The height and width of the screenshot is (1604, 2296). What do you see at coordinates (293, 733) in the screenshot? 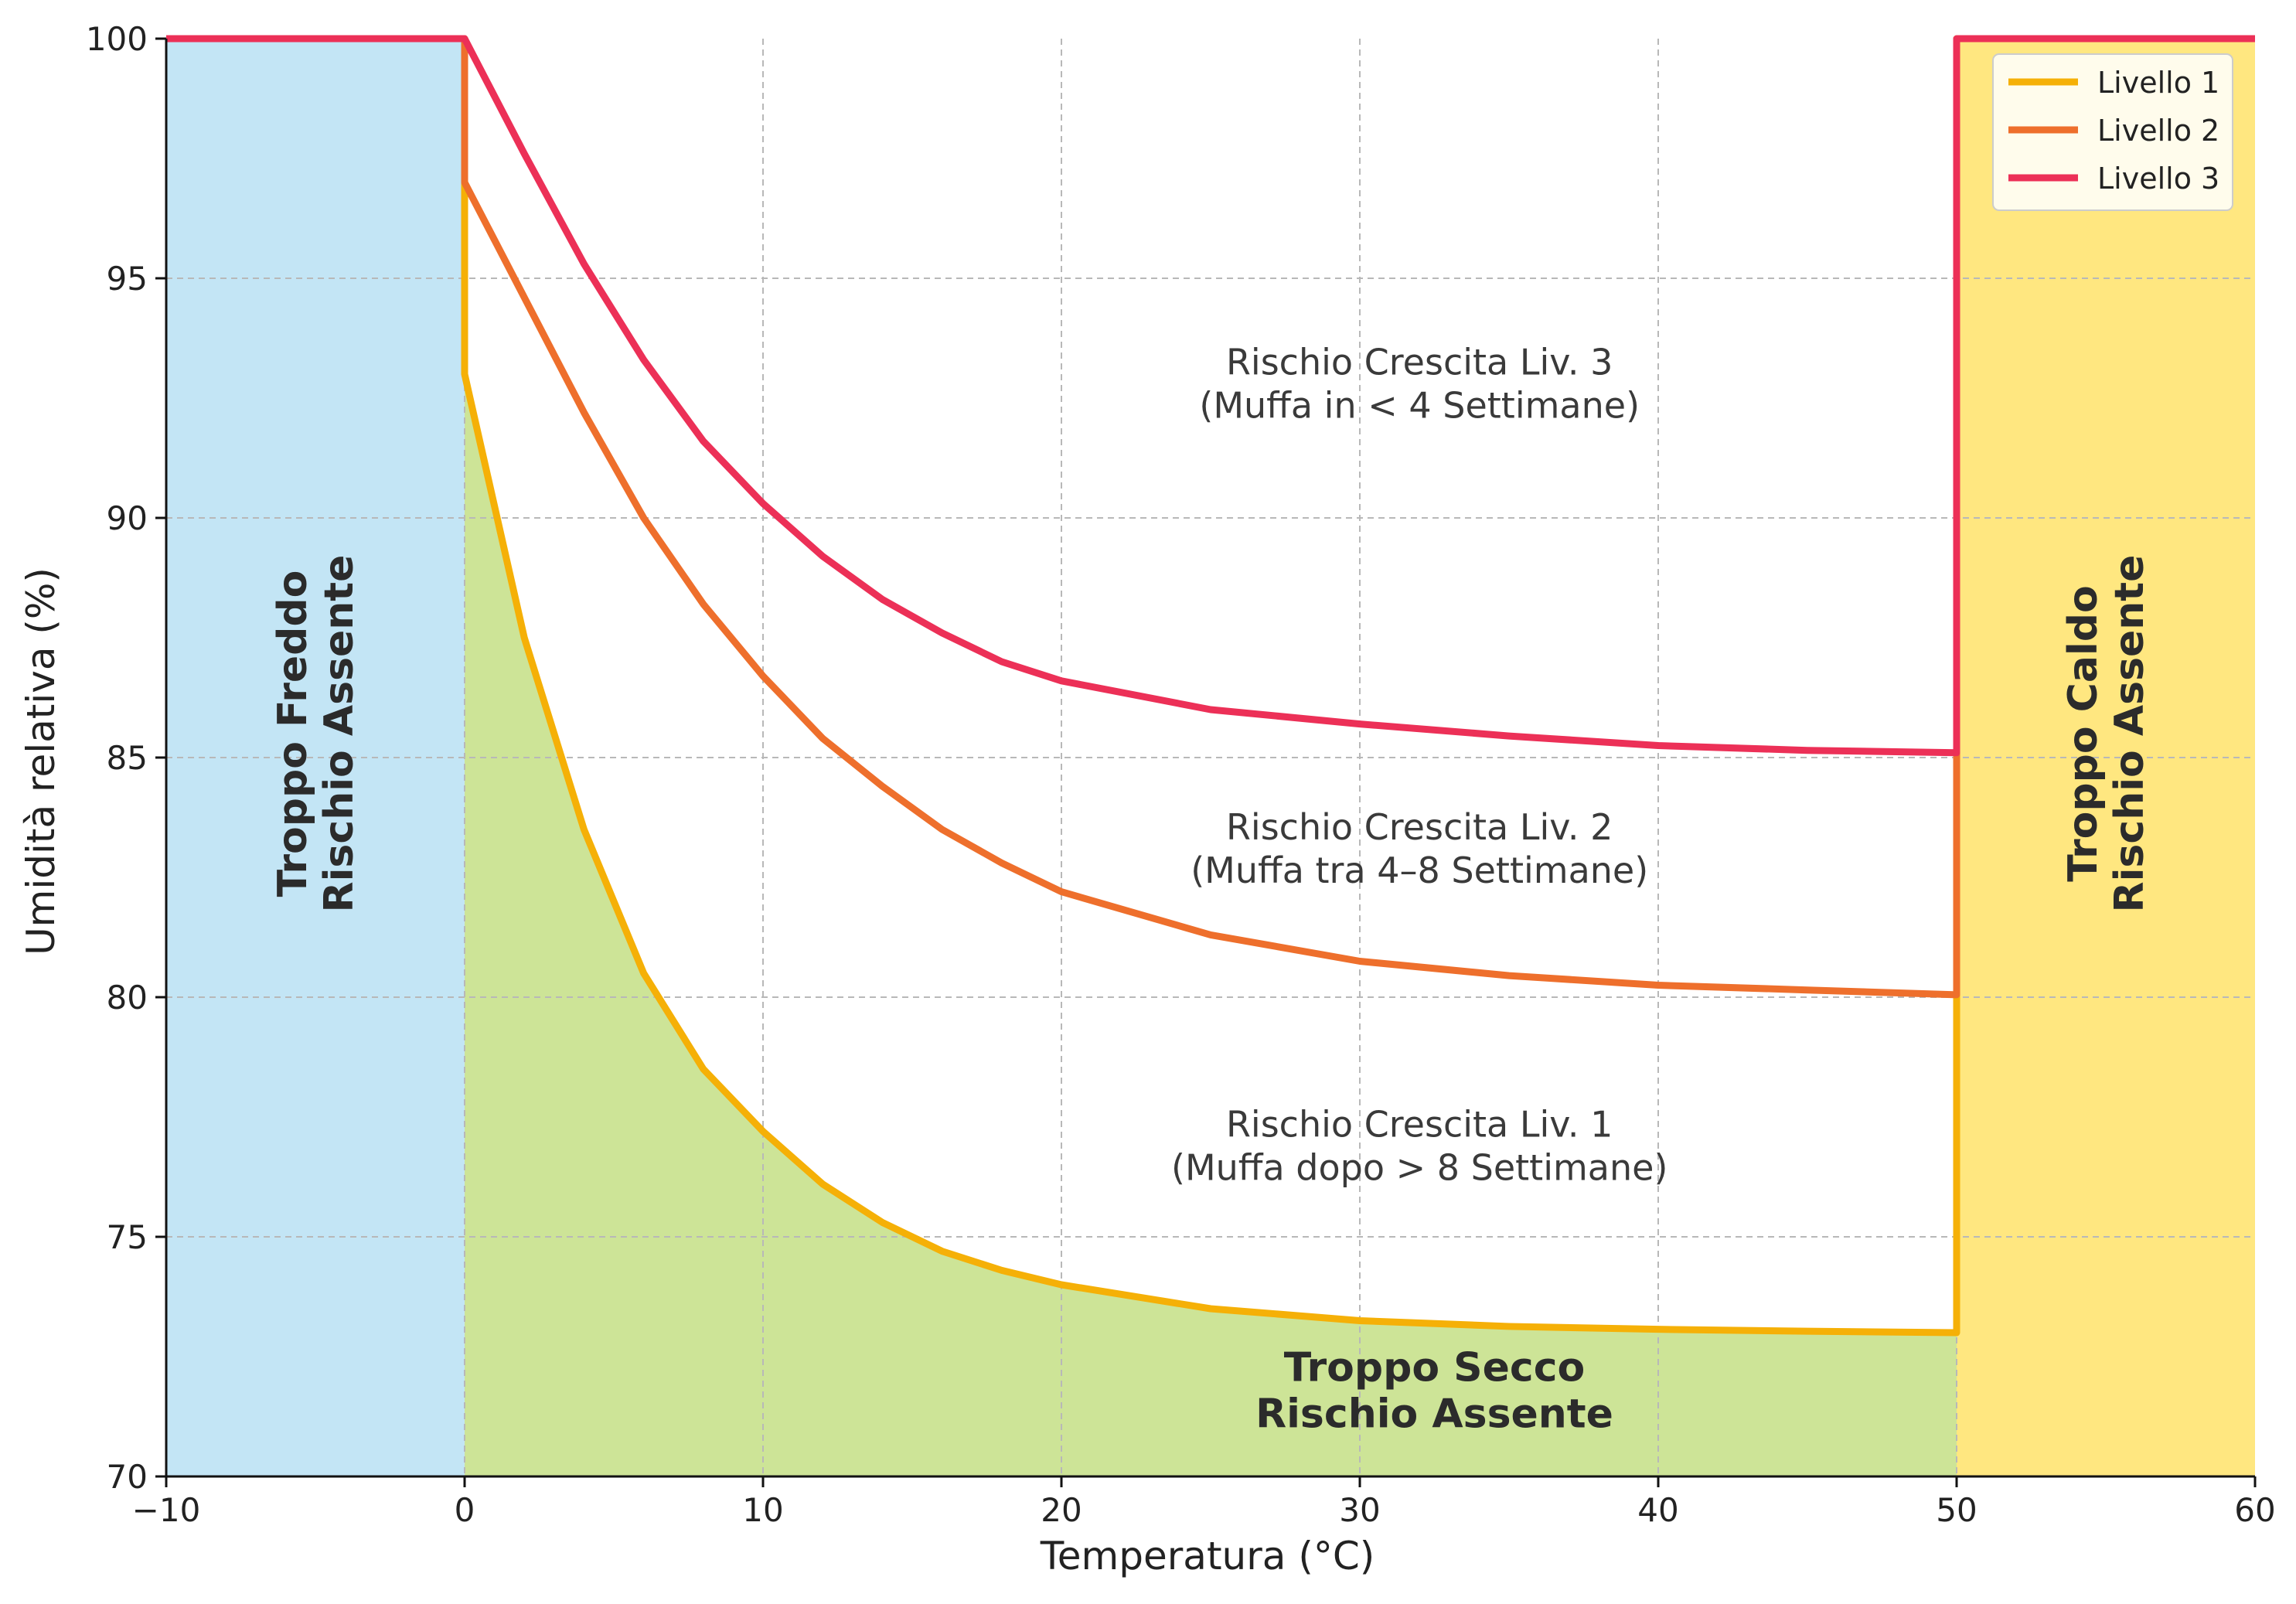
I see `annotation-line: Troppo Freddo` at bounding box center [293, 733].